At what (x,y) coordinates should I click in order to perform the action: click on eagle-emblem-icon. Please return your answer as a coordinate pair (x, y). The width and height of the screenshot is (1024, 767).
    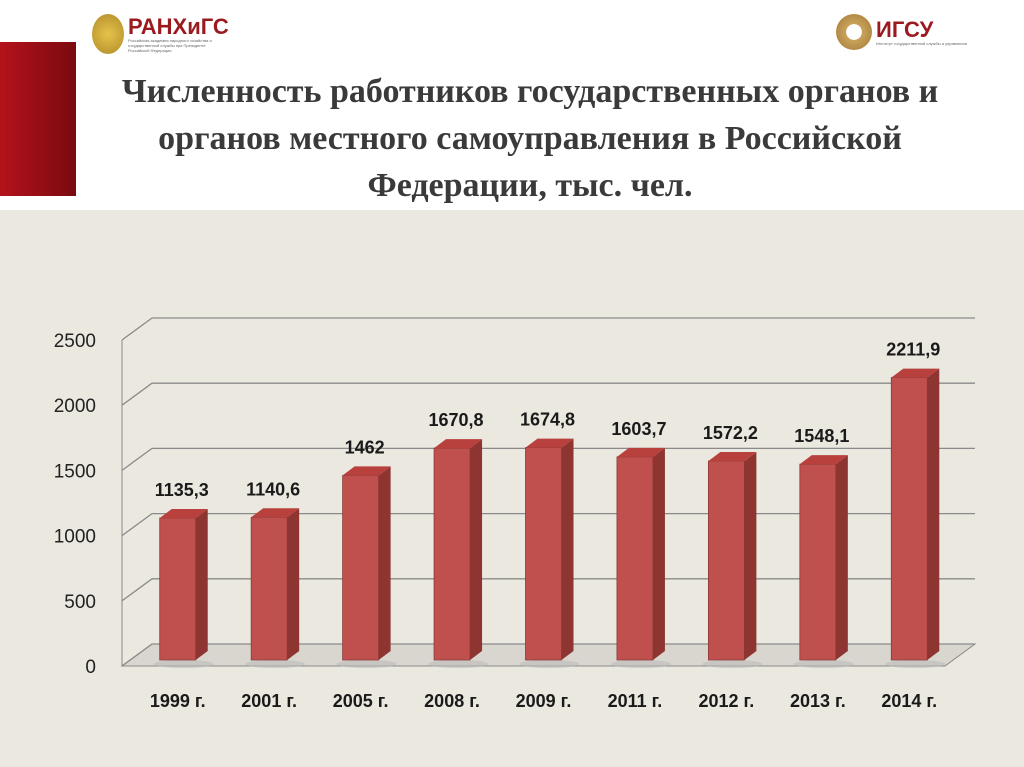
    Looking at the image, I should click on (108, 34).